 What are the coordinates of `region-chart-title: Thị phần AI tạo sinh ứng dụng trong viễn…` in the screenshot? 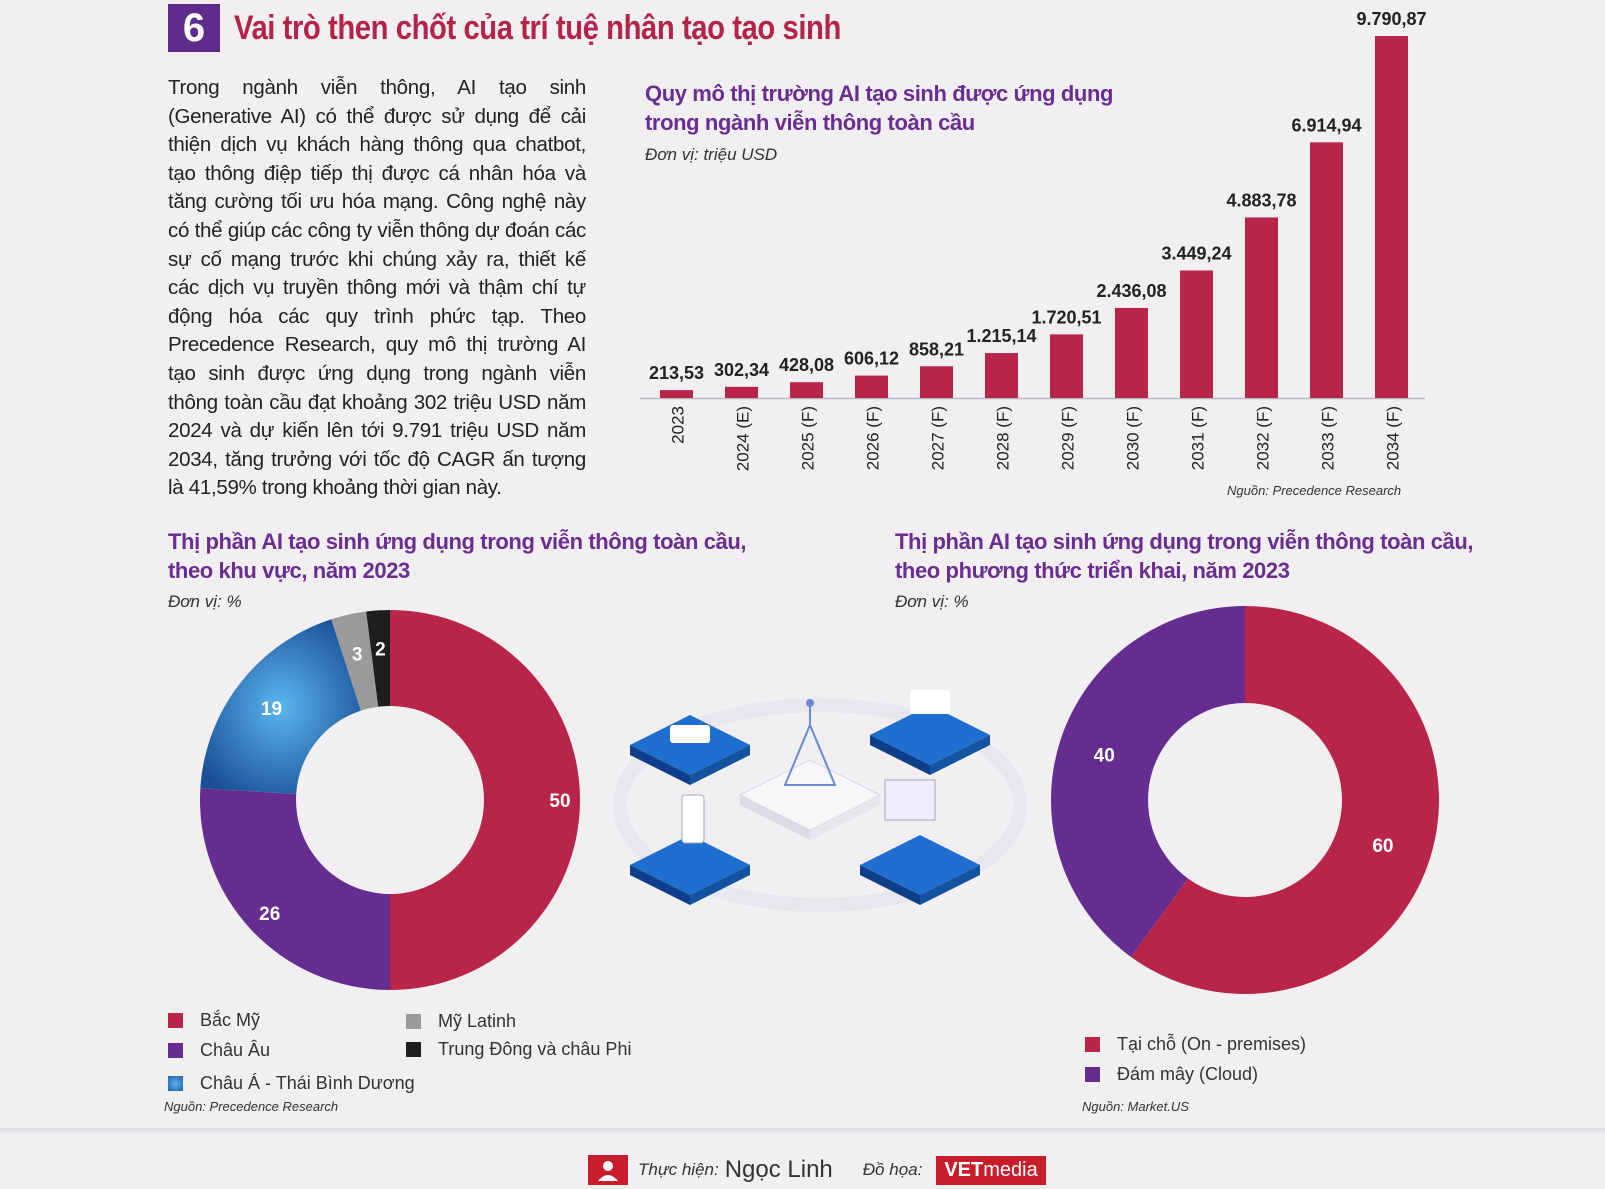 It's located at (457, 556).